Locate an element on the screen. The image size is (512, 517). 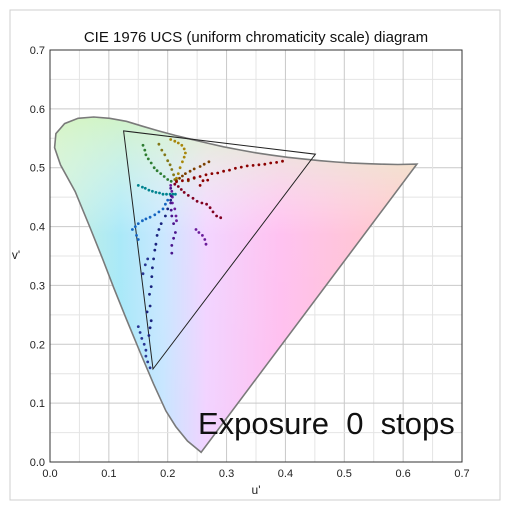
y-tick-label: 0.2 is located at coordinates (37, 345).